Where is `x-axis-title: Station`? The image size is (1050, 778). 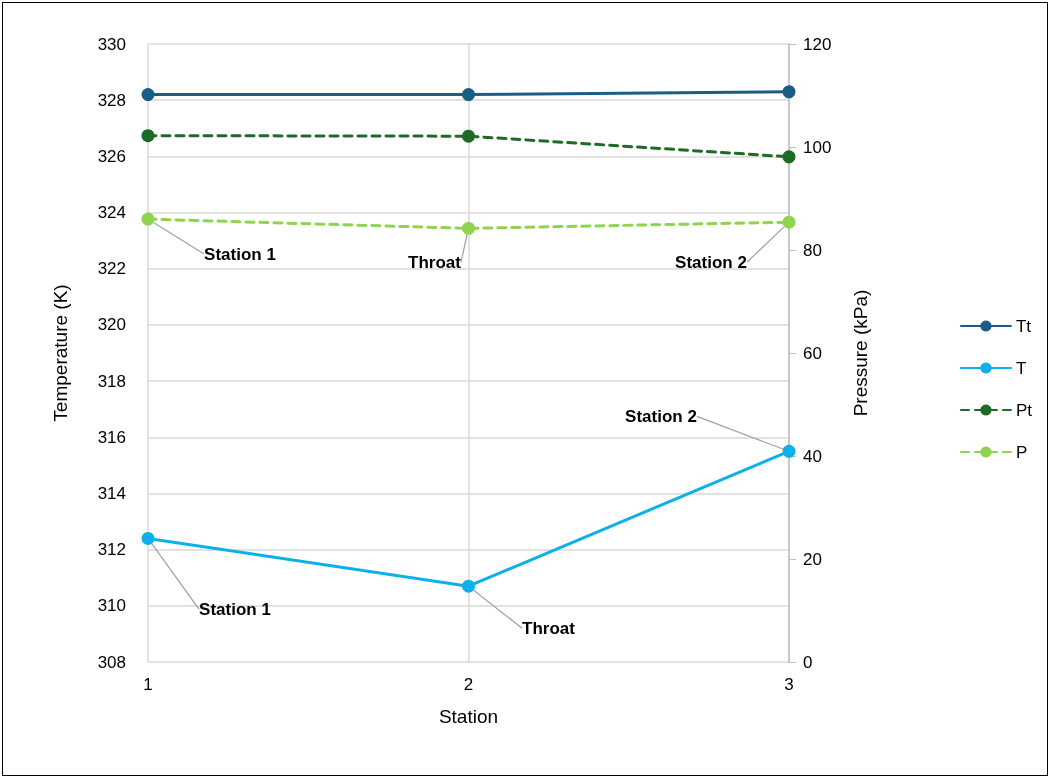
x-axis-title: Station is located at coordinates (468, 716).